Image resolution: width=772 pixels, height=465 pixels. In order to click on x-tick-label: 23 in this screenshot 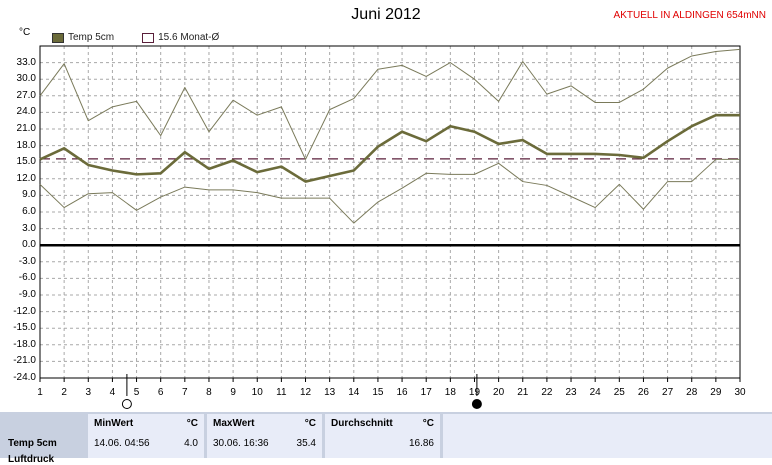, I will do `click(571, 392)`.